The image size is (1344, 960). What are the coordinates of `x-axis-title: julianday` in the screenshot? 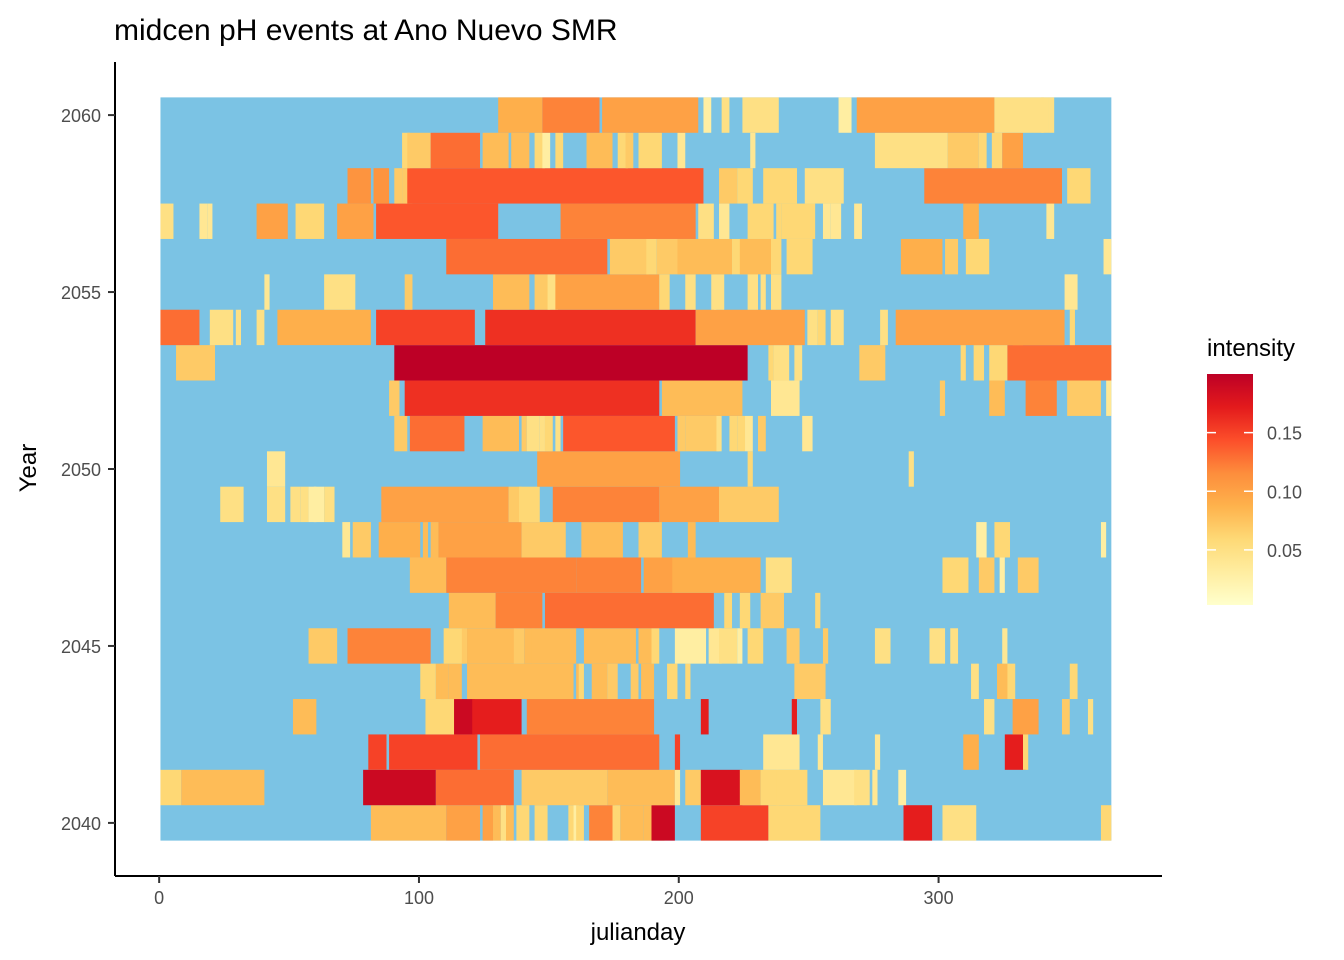 It's located at (638, 932).